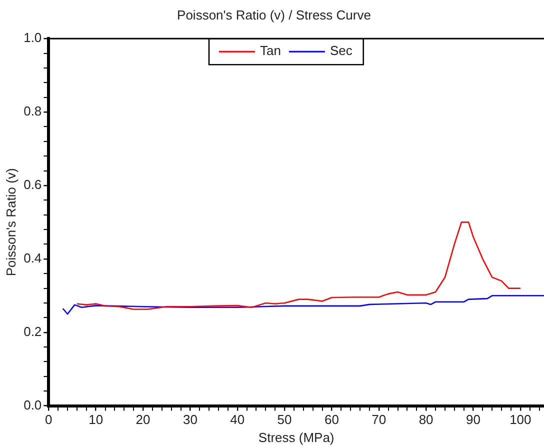 The width and height of the screenshot is (544, 448). I want to click on x-tick-label: 0, so click(48, 420).